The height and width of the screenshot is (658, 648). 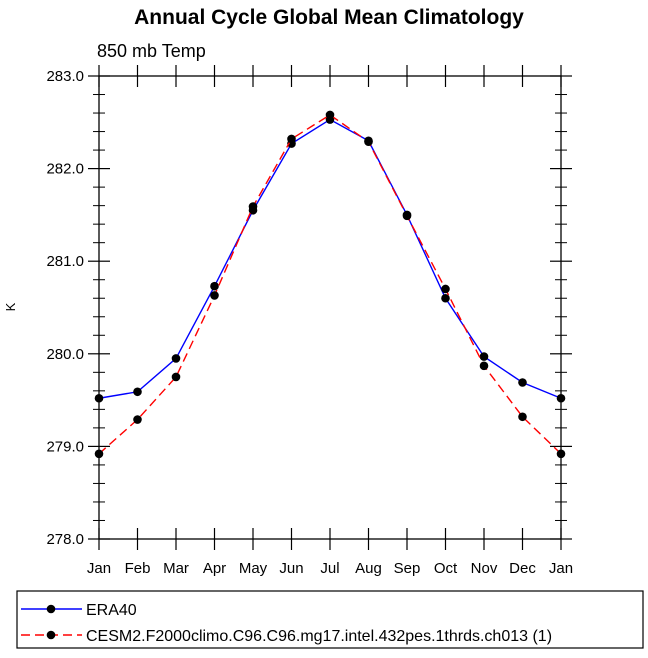 I want to click on legend-box, so click(x=330, y=619).